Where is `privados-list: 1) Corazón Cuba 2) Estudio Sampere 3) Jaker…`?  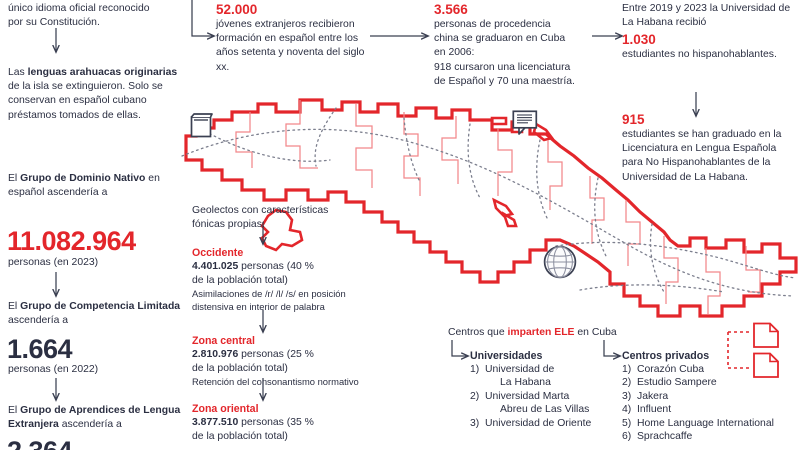 privados-list: 1) Corazón Cuba 2) Estudio Sampere 3) Jaker… is located at coordinates (710, 403).